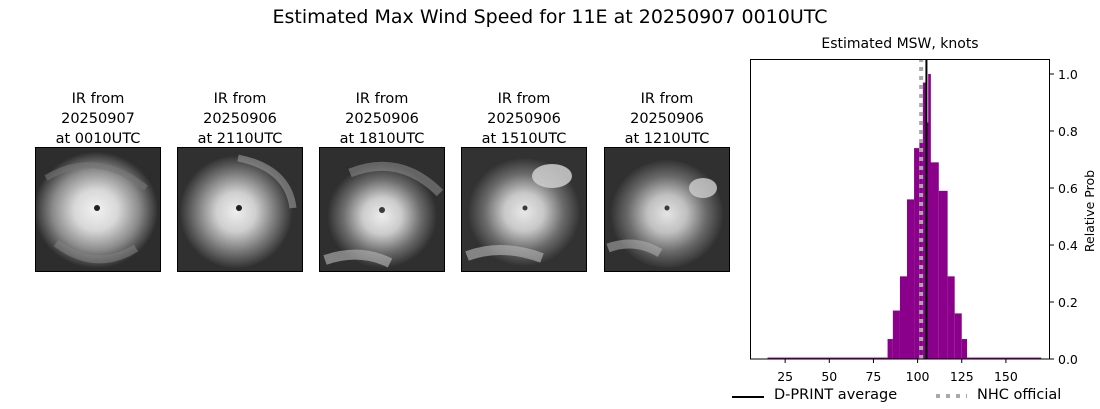 The height and width of the screenshot is (409, 1100). I want to click on y-tick-label: 0.6, so click(1068, 188).